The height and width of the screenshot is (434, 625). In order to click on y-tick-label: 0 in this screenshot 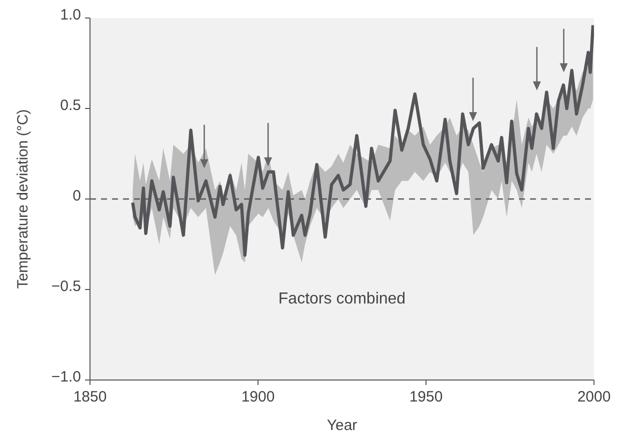, I will do `click(76, 195)`.